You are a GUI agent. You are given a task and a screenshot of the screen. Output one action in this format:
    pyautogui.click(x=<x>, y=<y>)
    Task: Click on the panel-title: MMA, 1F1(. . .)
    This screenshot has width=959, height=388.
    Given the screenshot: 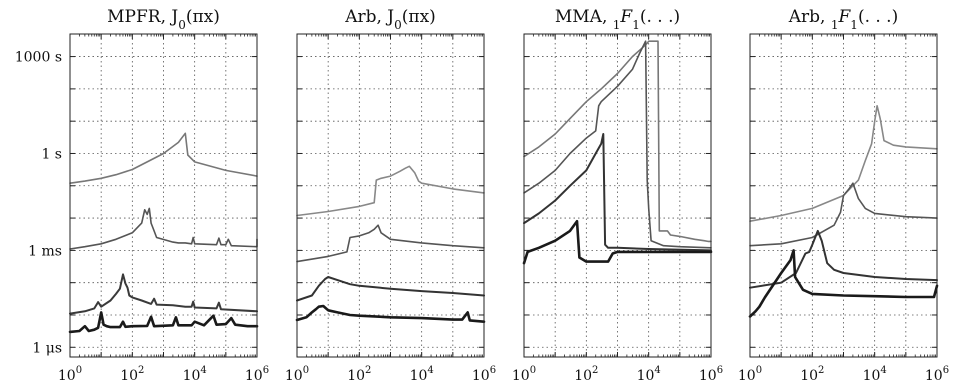 What is the action you would take?
    pyautogui.click(x=617, y=19)
    